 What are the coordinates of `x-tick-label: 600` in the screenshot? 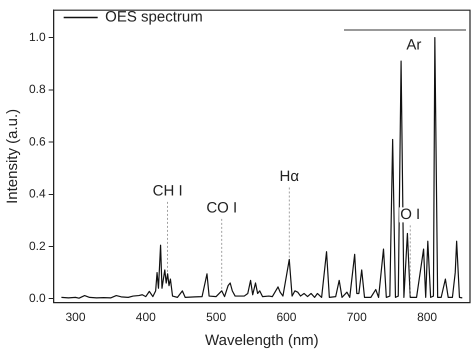 It's located at (286, 317).